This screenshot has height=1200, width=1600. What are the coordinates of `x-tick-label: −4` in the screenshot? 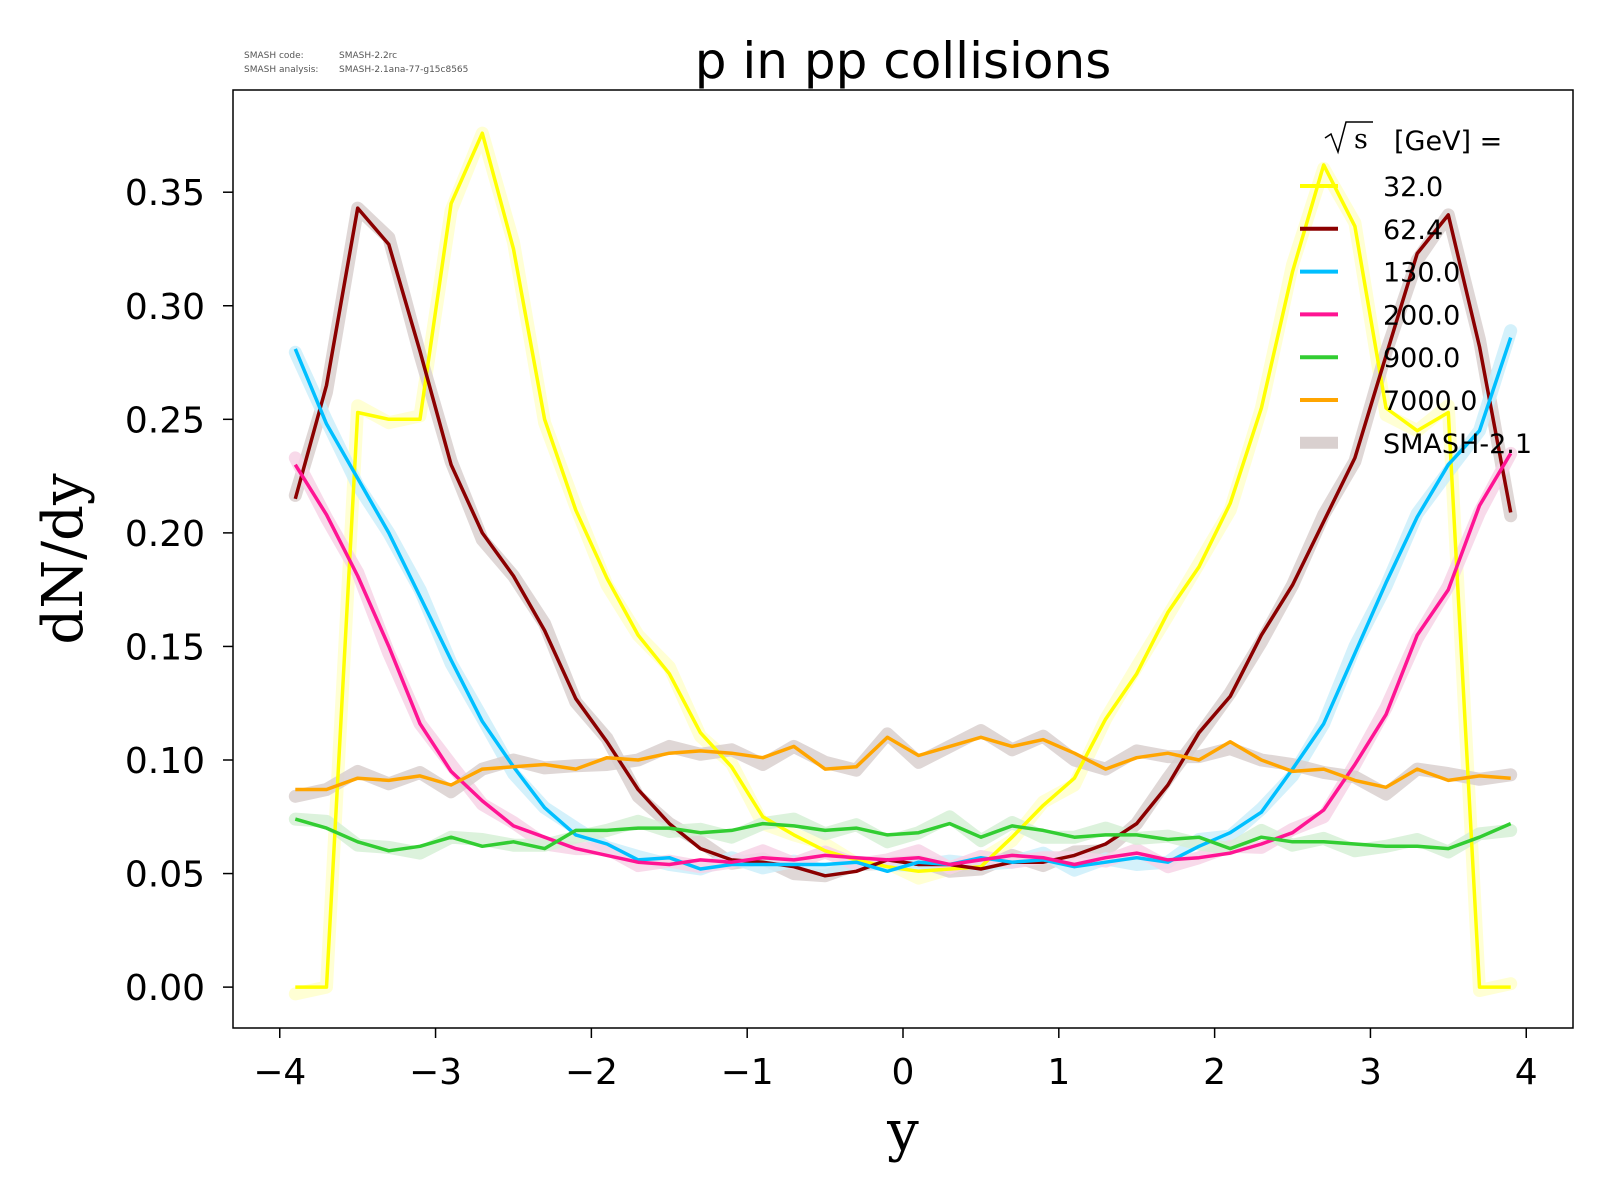 It's located at (279, 1072).